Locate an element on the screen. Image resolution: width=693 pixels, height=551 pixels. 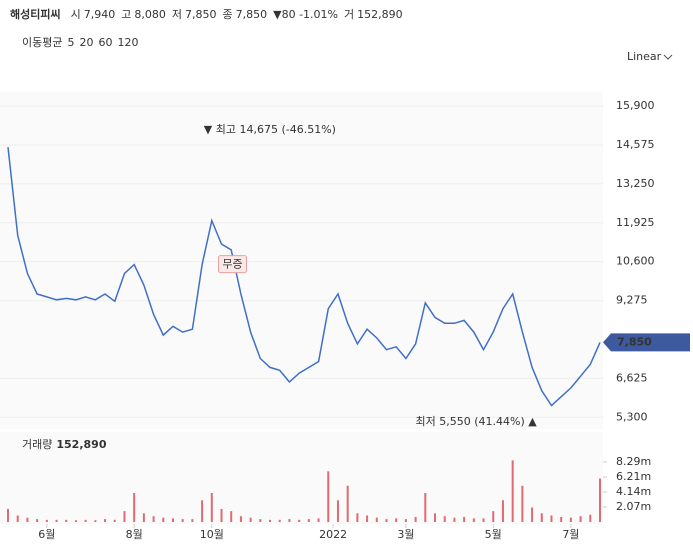
volume-title: 거래량 is located at coordinates (37, 444).